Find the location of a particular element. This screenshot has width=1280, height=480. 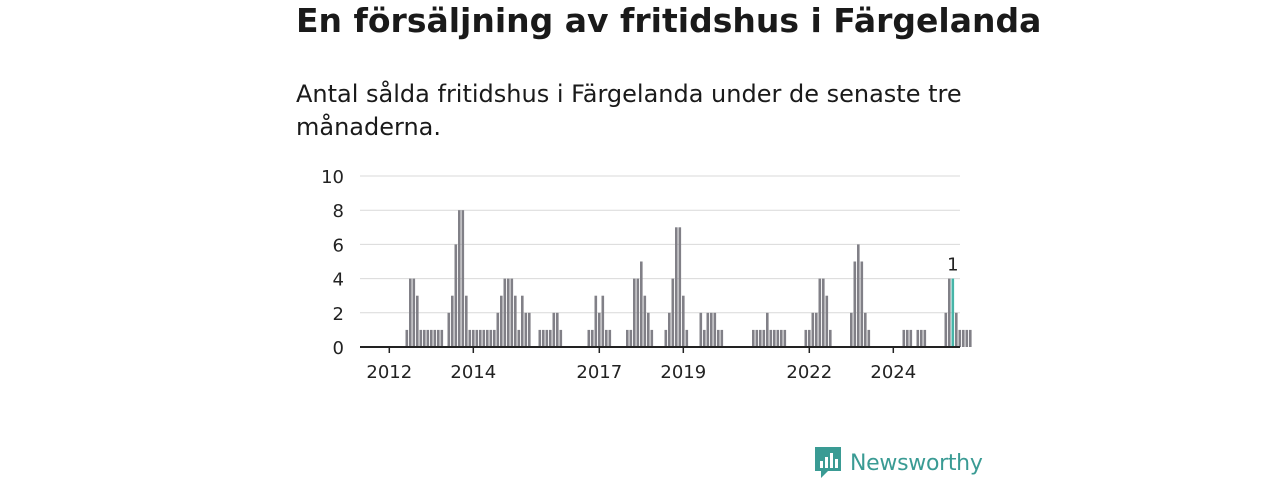

grid-lines is located at coordinates (660, 244).